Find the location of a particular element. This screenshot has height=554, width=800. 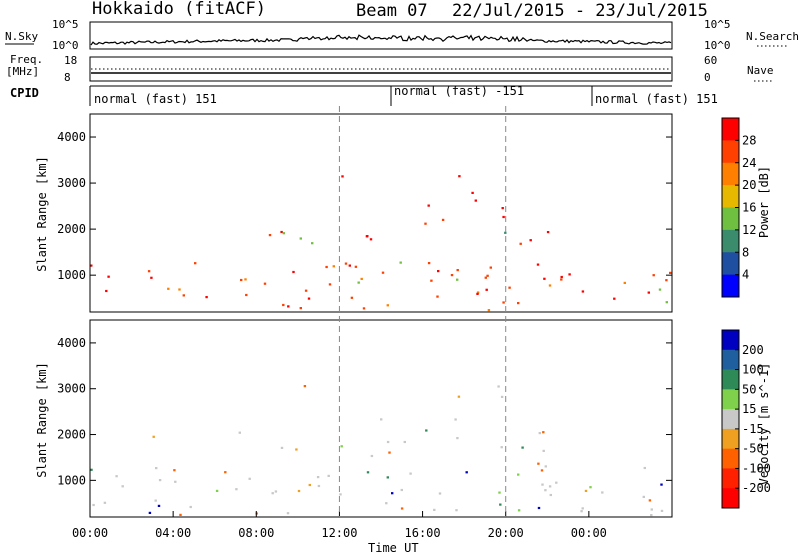

cpid-label: CPID is located at coordinates (24, 93).